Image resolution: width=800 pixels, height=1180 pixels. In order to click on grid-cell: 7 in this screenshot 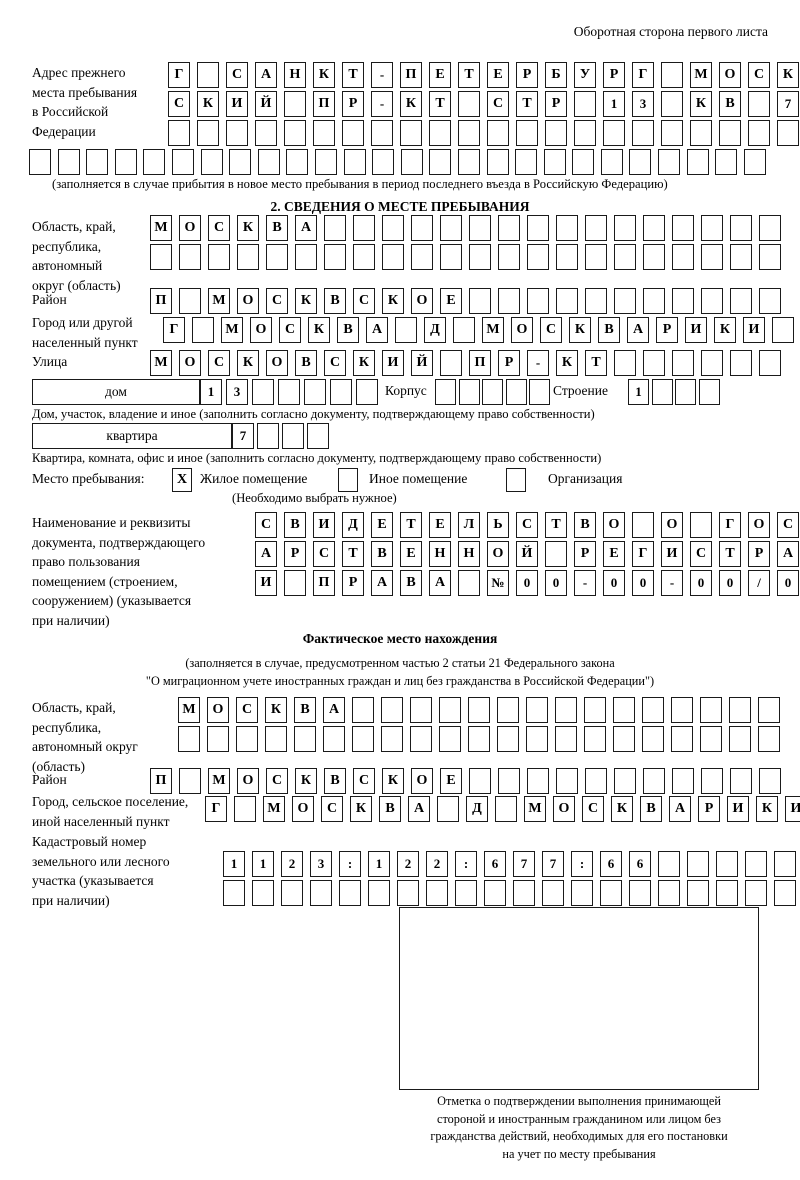, I will do `click(243, 436)`.